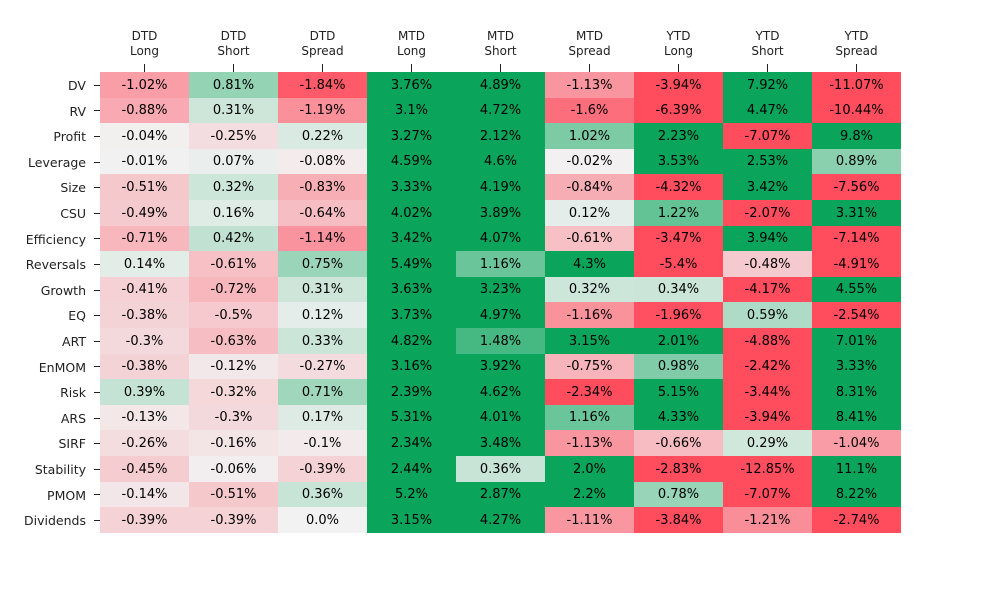 This screenshot has height=600, width=1000. What do you see at coordinates (55, 239) in the screenshot?
I see `row-label: Efficiency` at bounding box center [55, 239].